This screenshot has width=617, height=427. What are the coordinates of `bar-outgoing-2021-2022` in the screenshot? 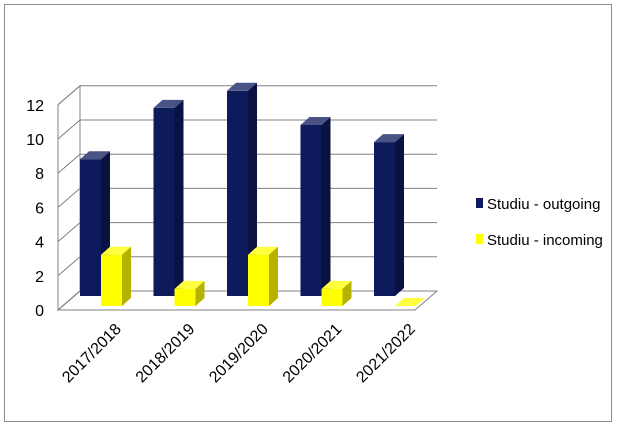 It's located at (389, 215).